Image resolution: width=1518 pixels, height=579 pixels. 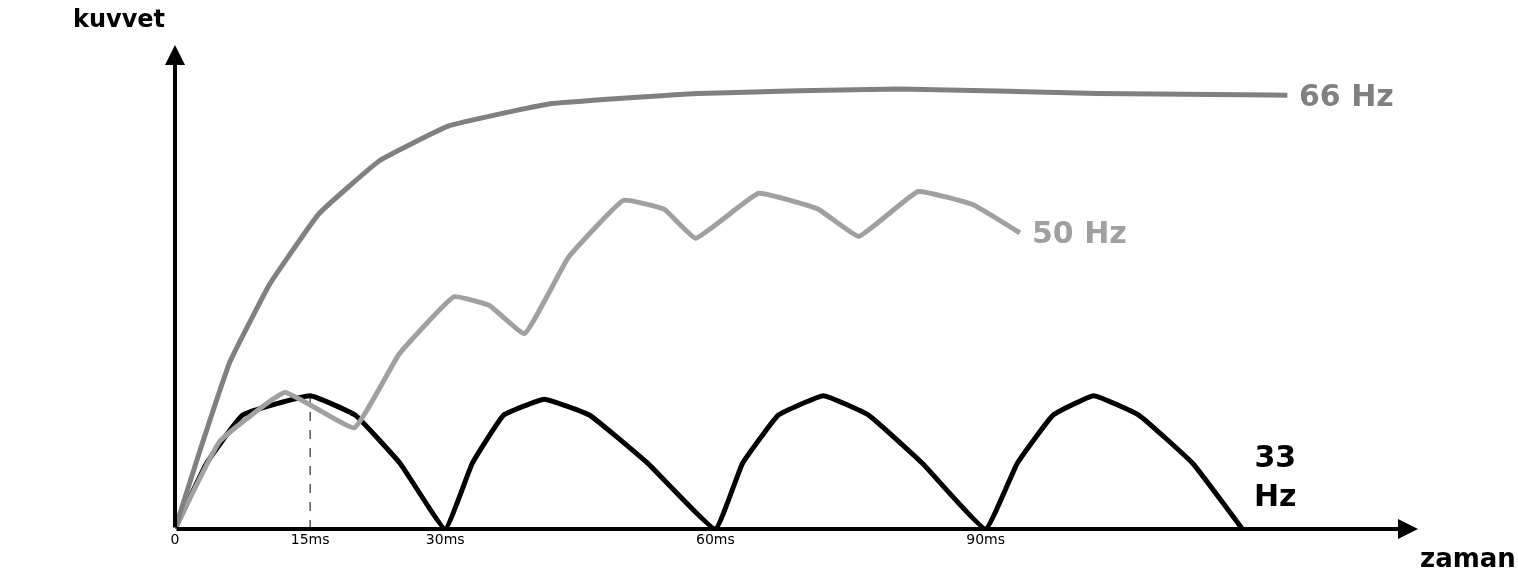 I want to click on x-axis-title: zaman, so click(x=1468, y=558).